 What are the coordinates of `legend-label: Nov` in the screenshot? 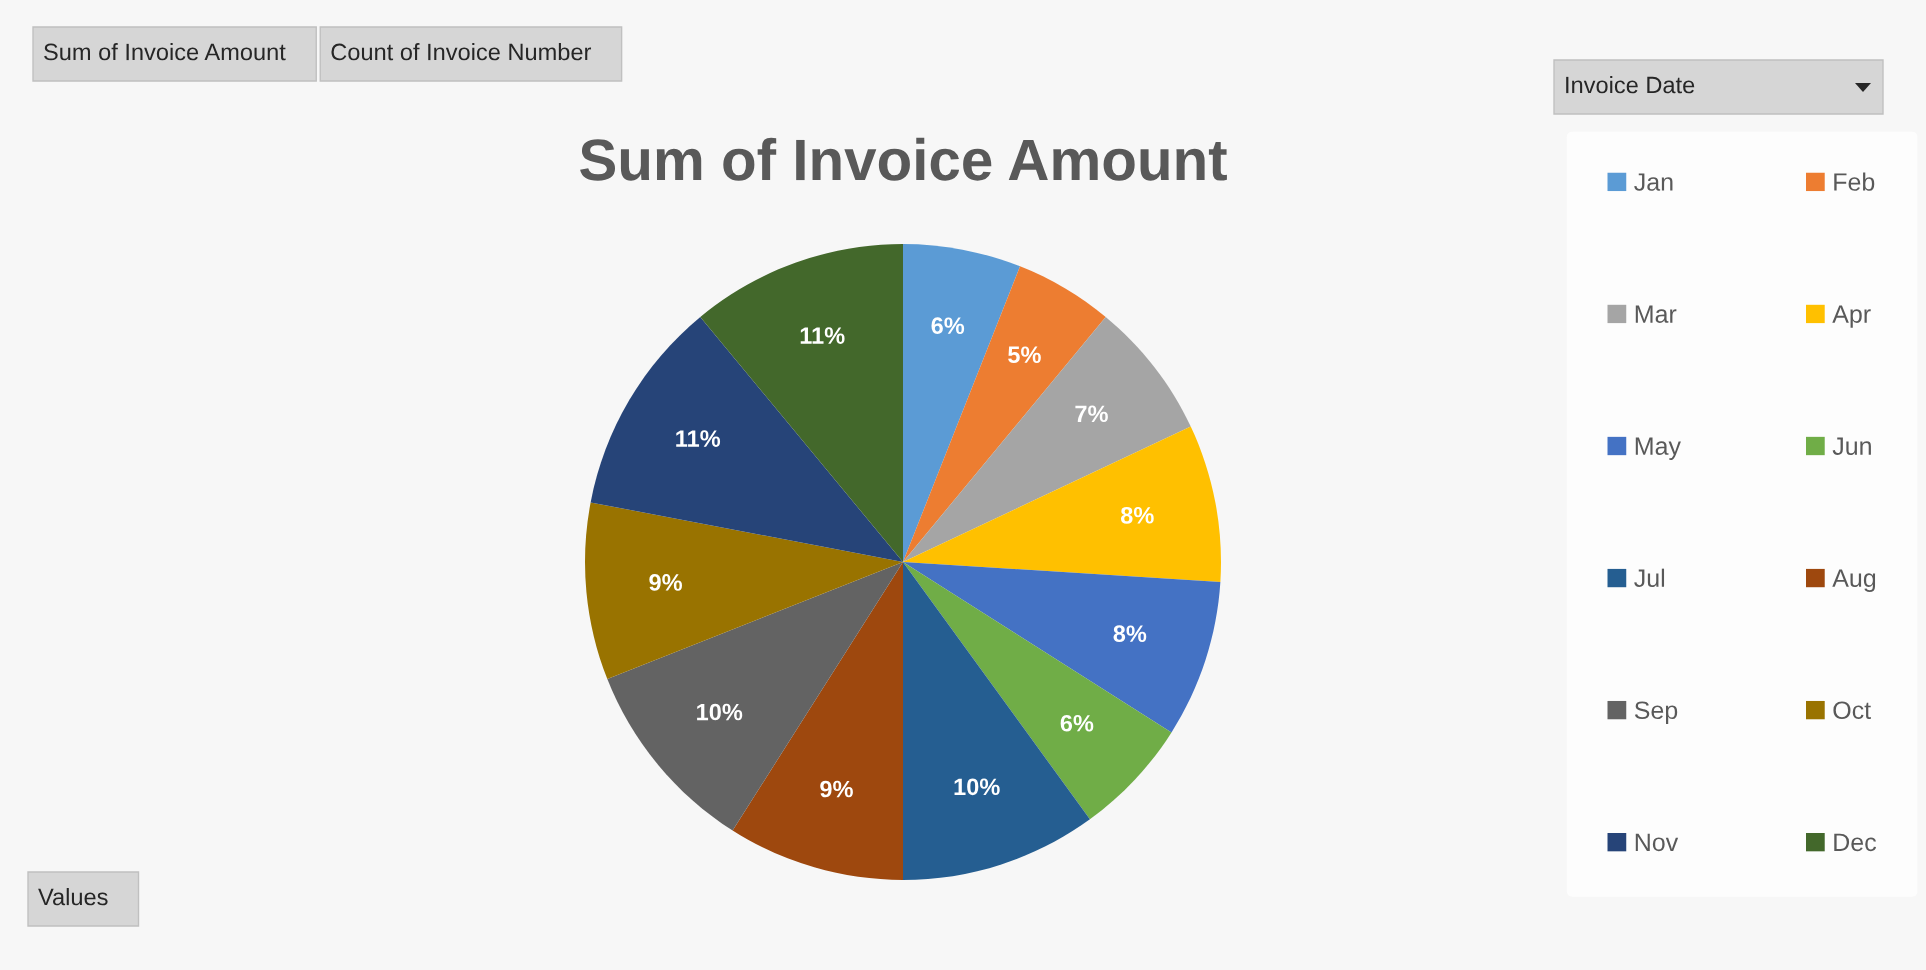 It's located at (1657, 842).